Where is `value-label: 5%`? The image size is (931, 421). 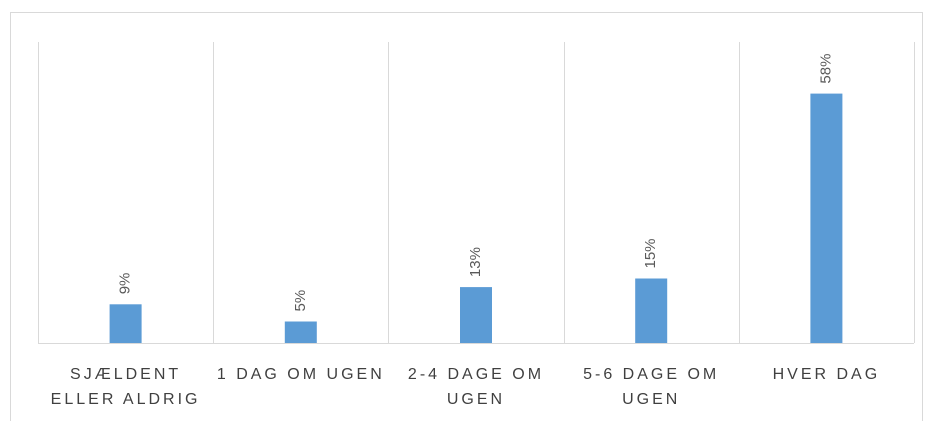
value-label: 5% is located at coordinates (300, 301).